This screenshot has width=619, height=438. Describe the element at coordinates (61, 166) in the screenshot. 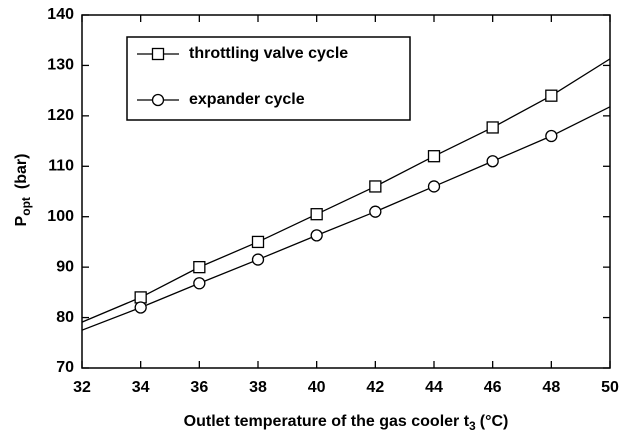

I see `y-tick-label: 110` at that location.